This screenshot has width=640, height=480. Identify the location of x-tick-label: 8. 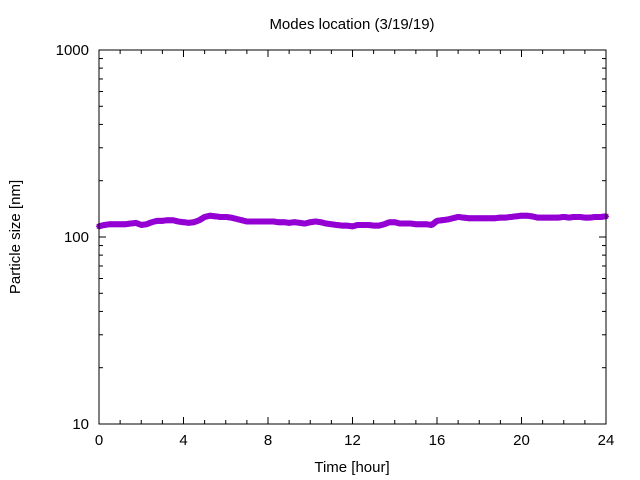
(268, 440).